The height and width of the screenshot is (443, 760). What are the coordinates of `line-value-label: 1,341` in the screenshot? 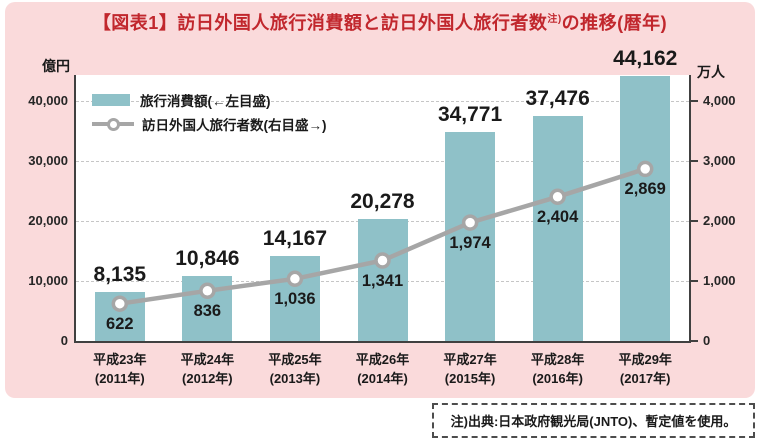 It's located at (382, 280).